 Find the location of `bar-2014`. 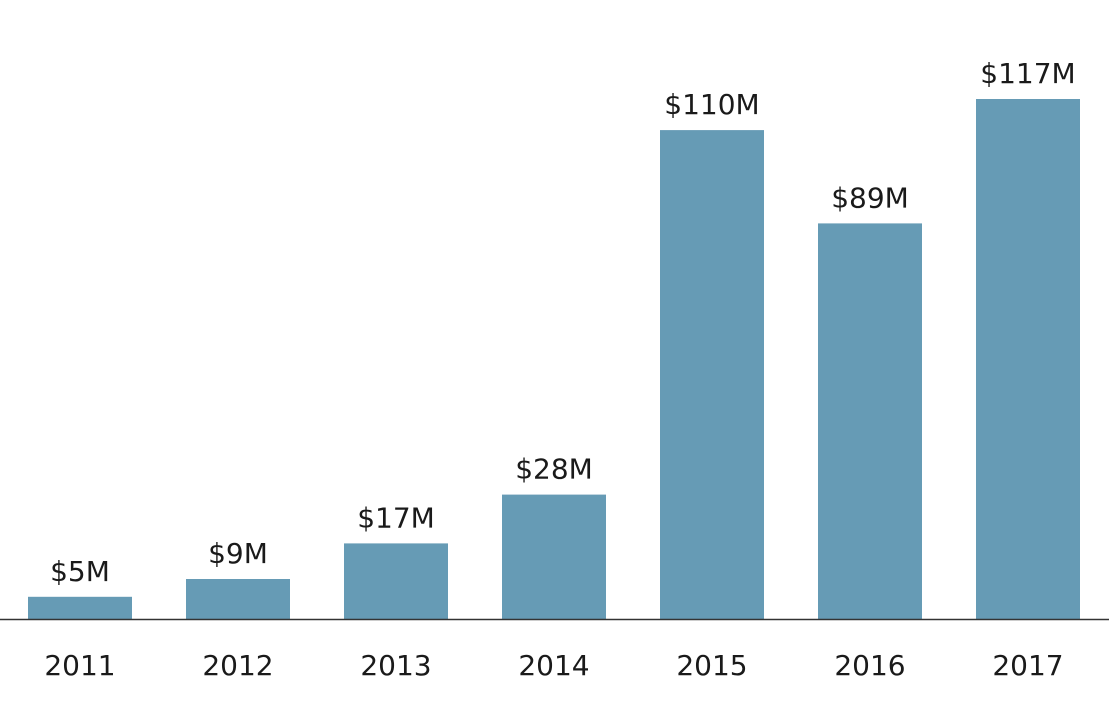

bar-2014 is located at coordinates (554, 556).